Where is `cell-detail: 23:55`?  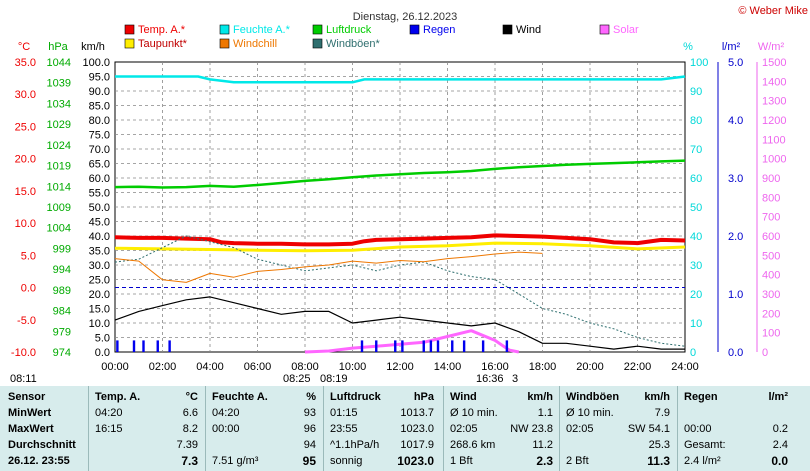 cell-detail: 23:55 is located at coordinates (344, 429).